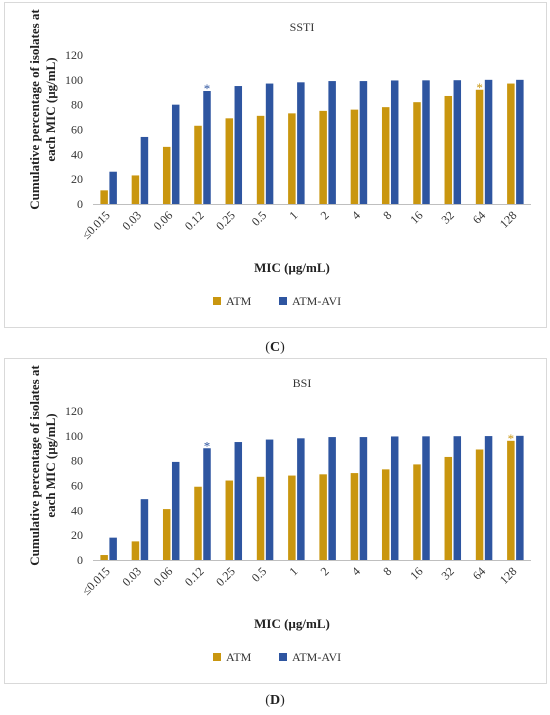 This screenshot has height=715, width=550. Describe the element at coordinates (283, 657) in the screenshot. I see `legend-swatch-atm-avi` at that location.